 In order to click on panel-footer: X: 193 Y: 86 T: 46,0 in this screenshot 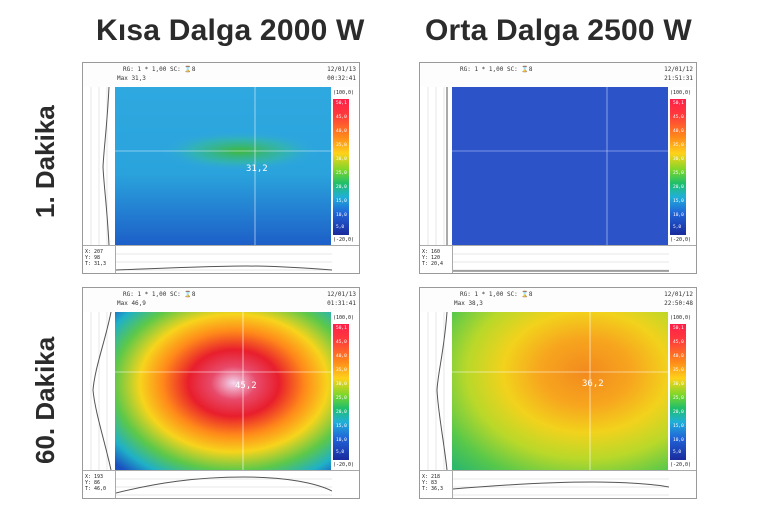, I will do `click(221, 484)`.